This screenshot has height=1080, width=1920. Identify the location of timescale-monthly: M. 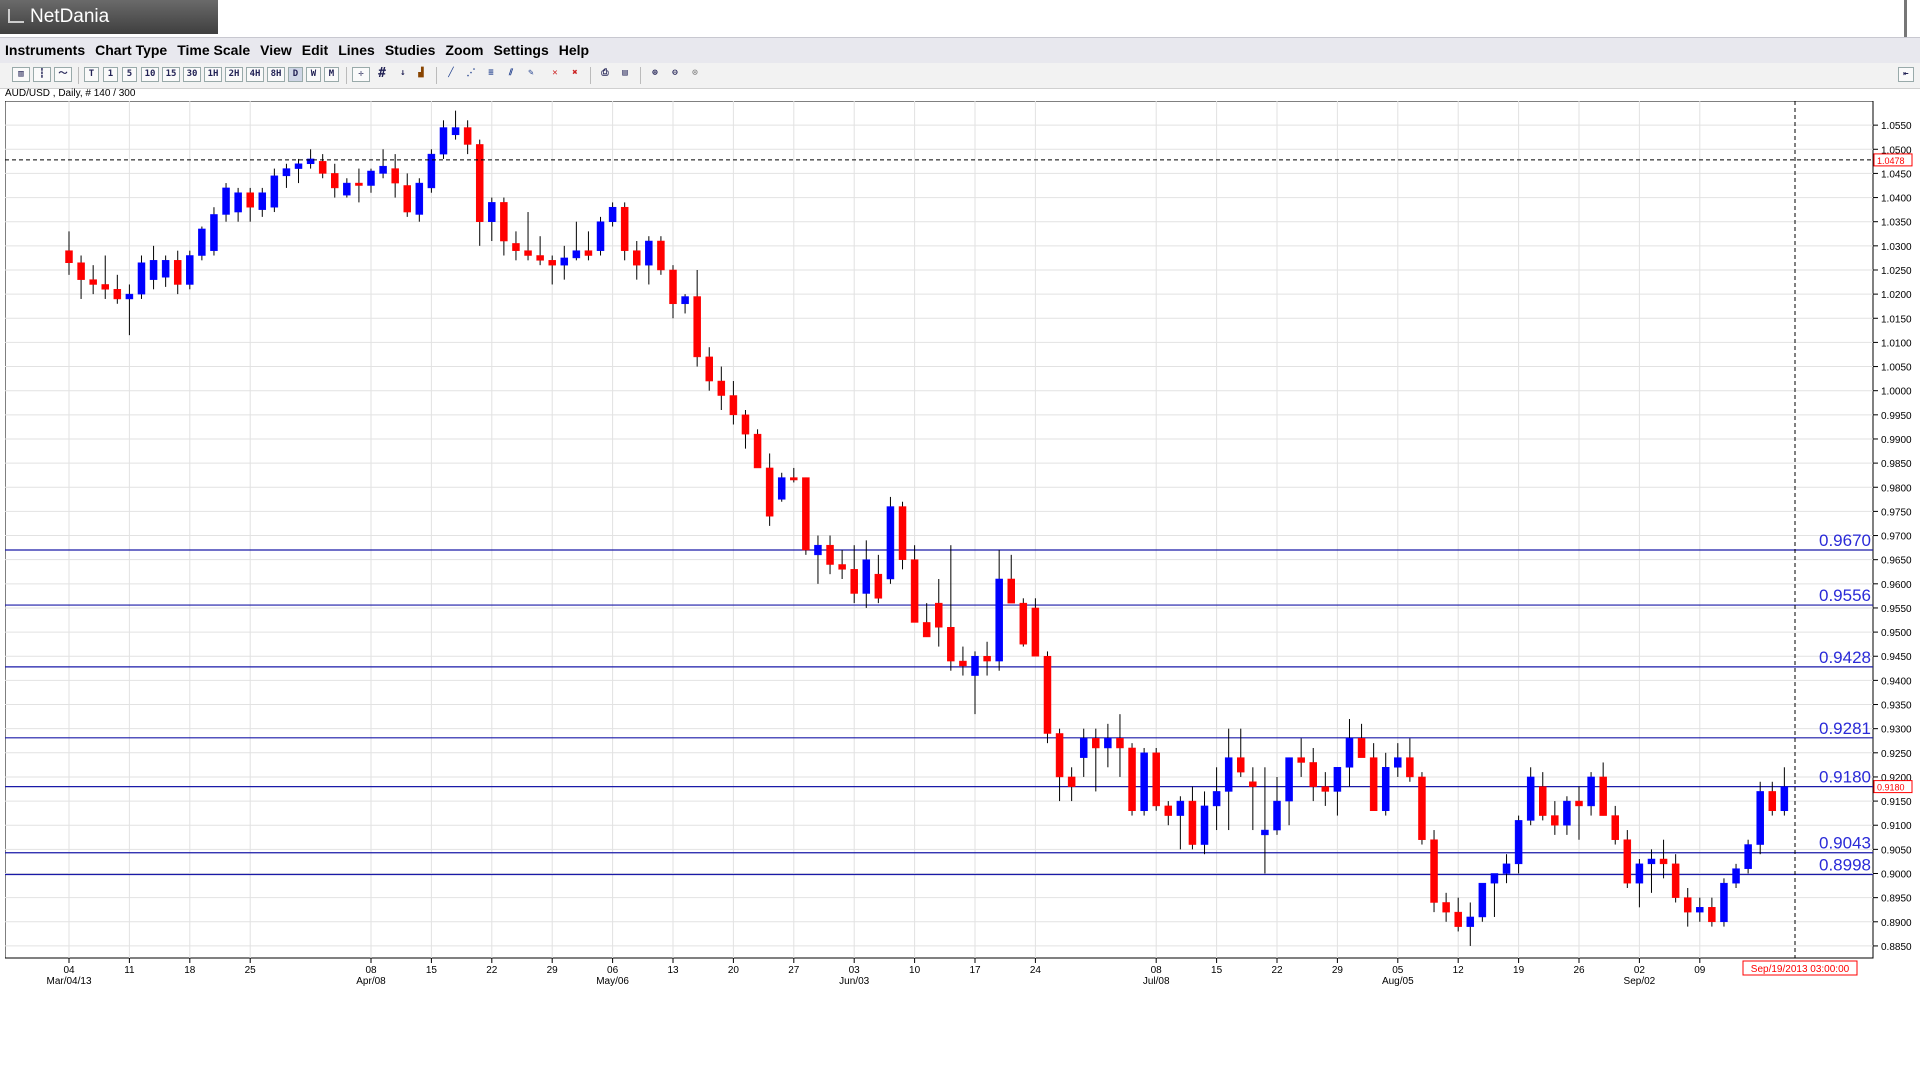
(331, 74).